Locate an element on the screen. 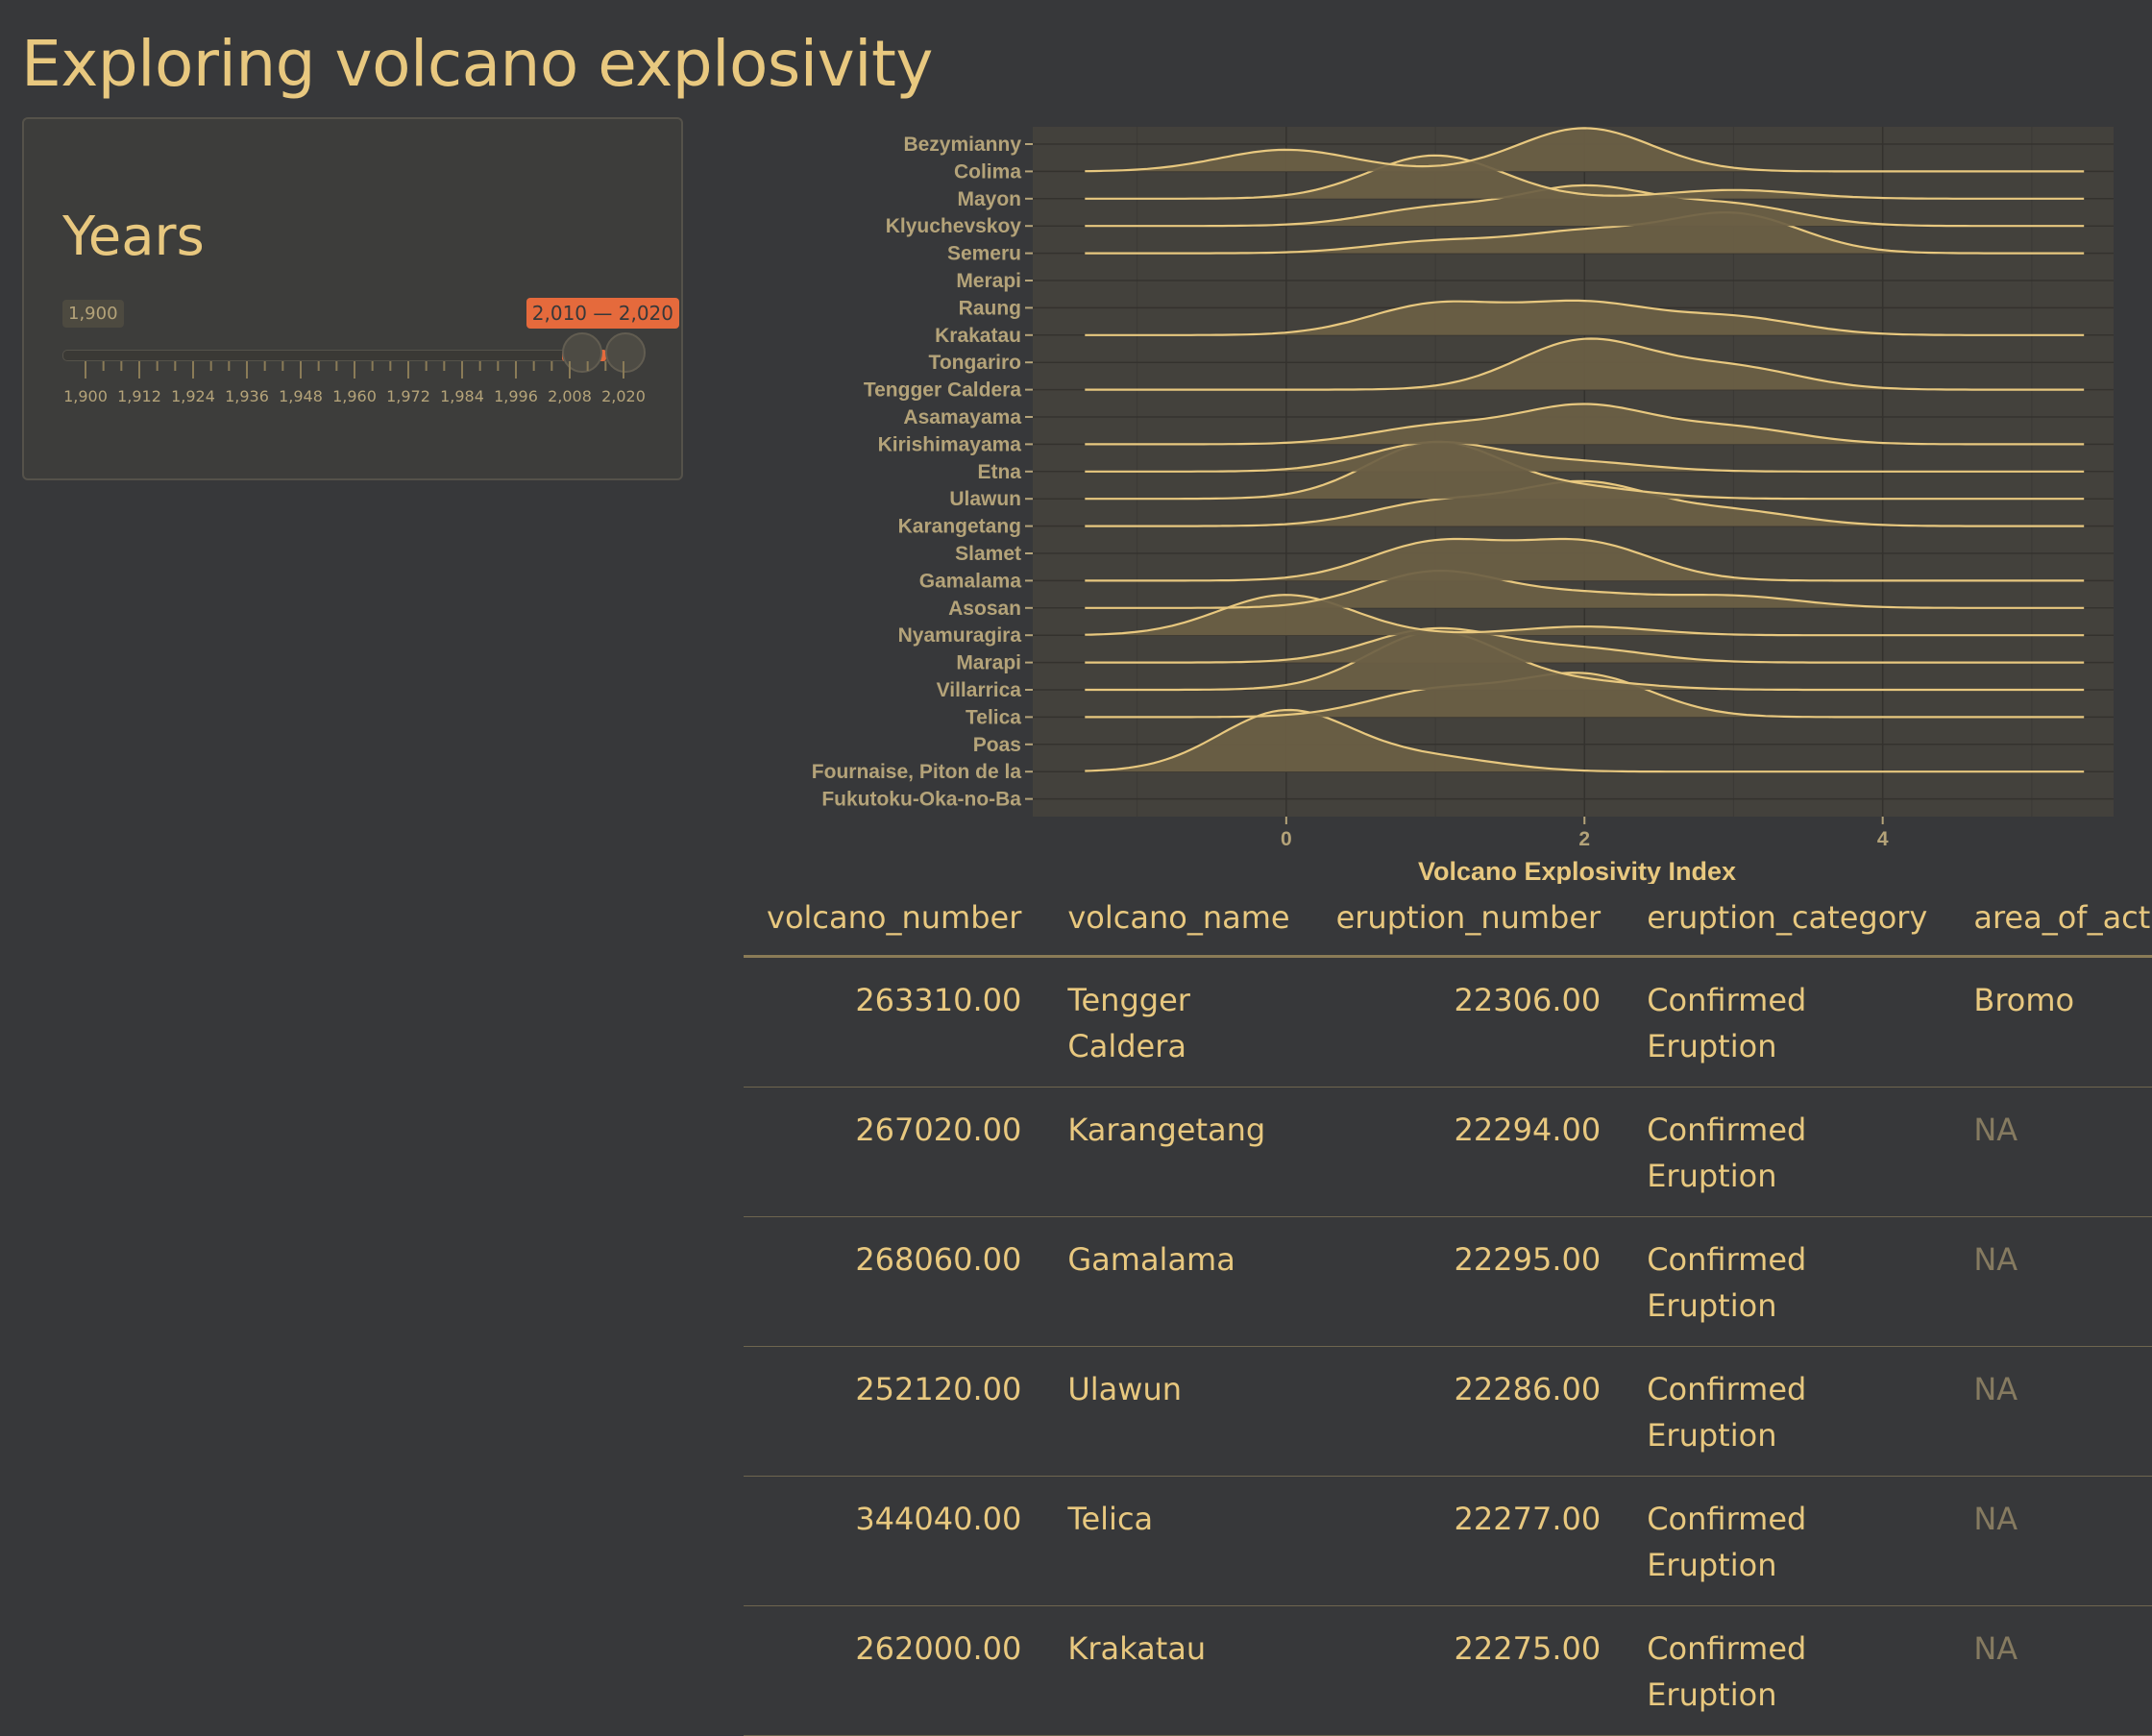  cell-volcano-number: 263310.00 is located at coordinates (895, 1022).